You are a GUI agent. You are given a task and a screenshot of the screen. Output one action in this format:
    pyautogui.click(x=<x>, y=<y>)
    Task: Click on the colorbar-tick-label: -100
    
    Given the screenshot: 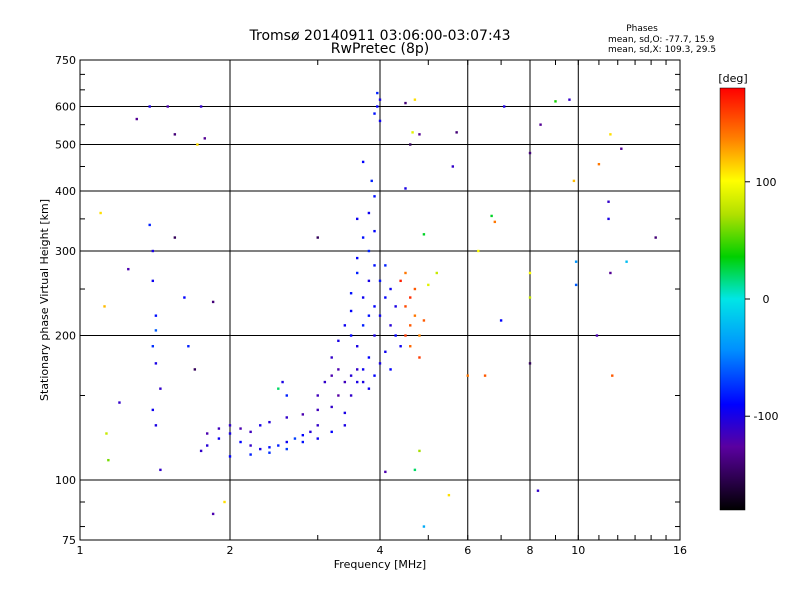 What is the action you would take?
    pyautogui.click(x=766, y=416)
    